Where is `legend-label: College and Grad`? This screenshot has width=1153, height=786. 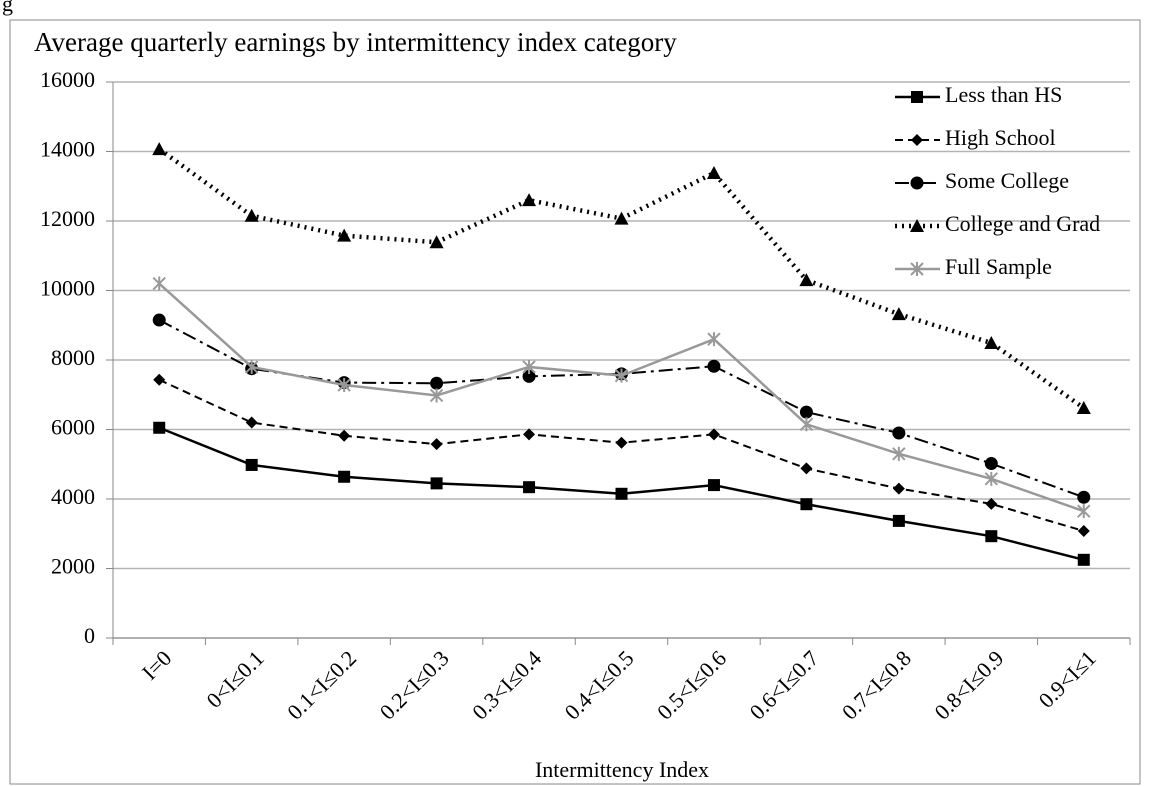
legend-label: College and Grad is located at coordinates (1022, 223).